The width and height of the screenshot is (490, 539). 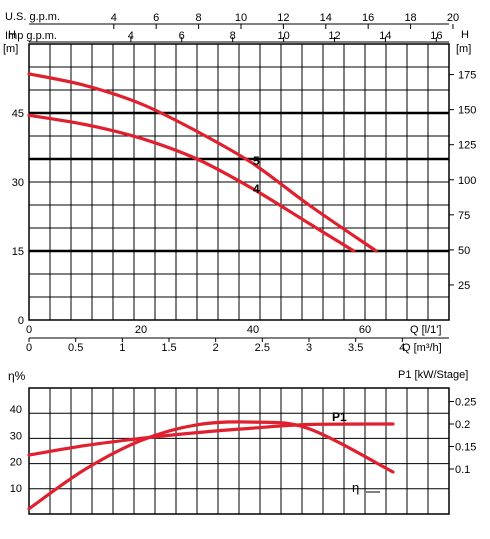 I want to click on impgpm-tick-label: 16, so click(x=436, y=36).